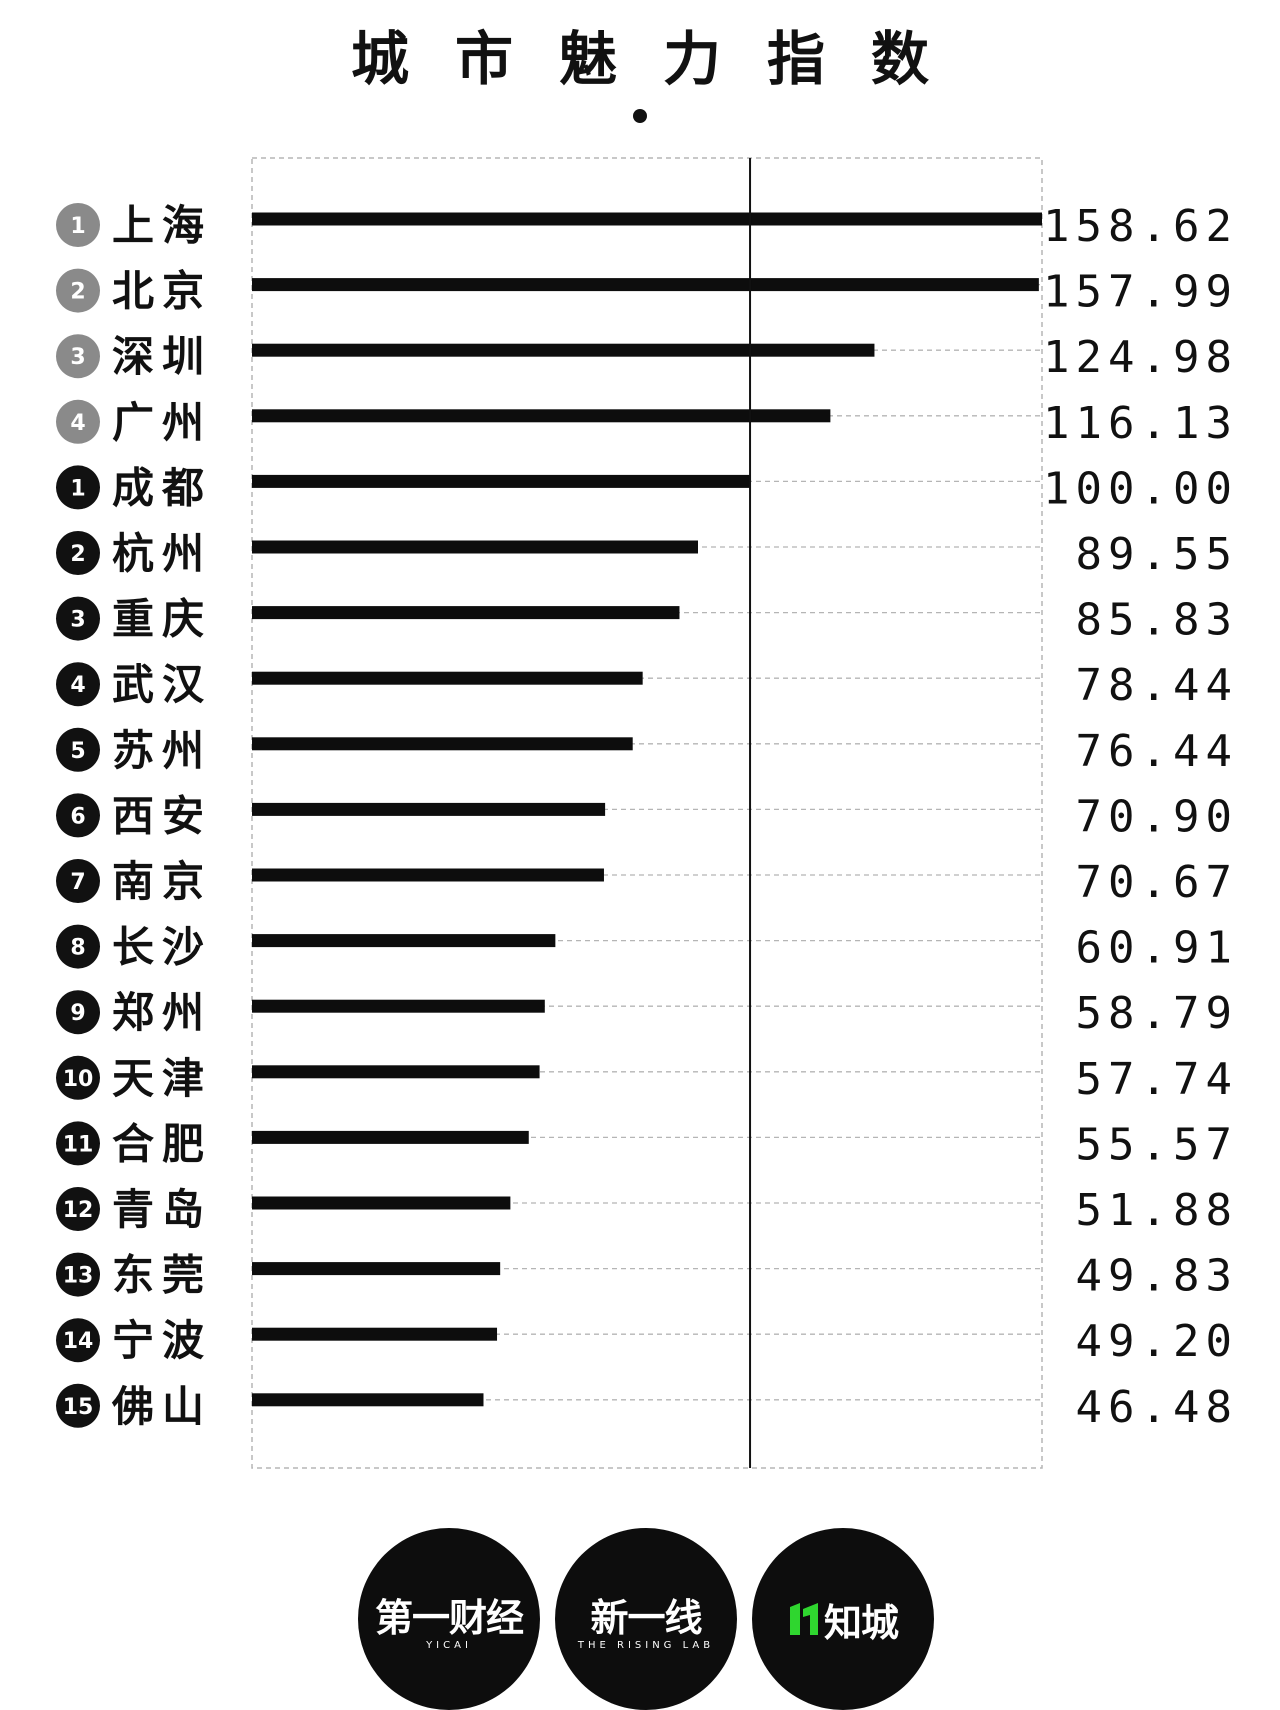 This screenshot has height=1710, width=1280. What do you see at coordinates (162, 750) in the screenshot?
I see `city-label: 苏州` at bounding box center [162, 750].